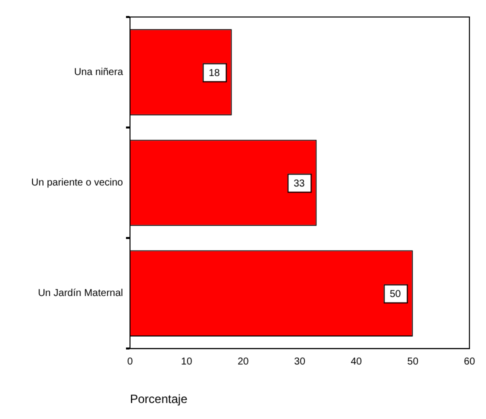 The height and width of the screenshot is (419, 486). I want to click on x-tick-label: 30, so click(300, 362).